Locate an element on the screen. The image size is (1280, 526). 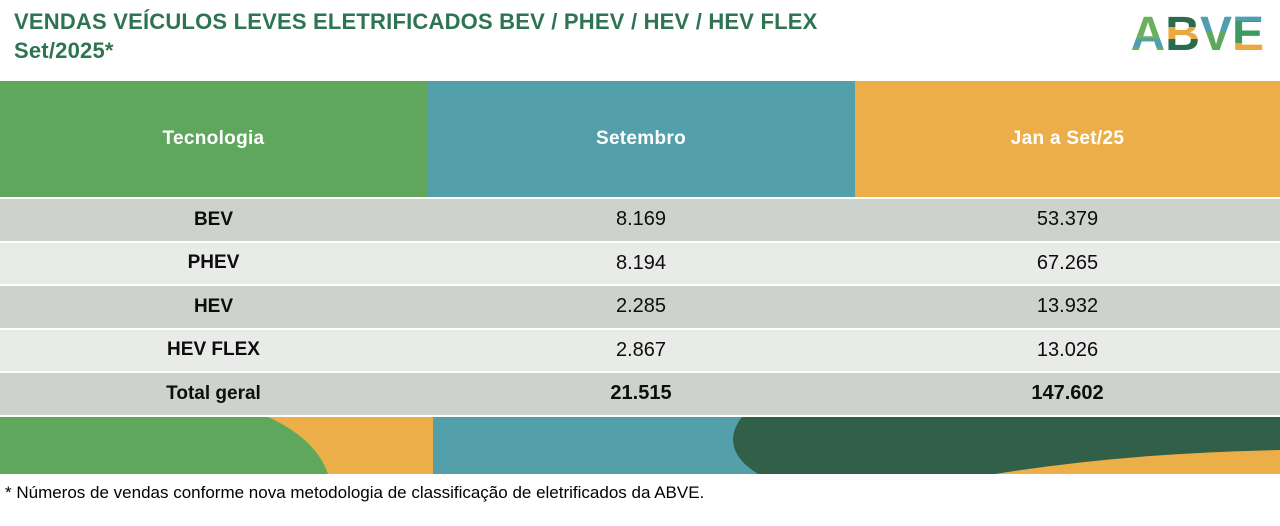
row-label: HEV FLEX is located at coordinates (213, 350).